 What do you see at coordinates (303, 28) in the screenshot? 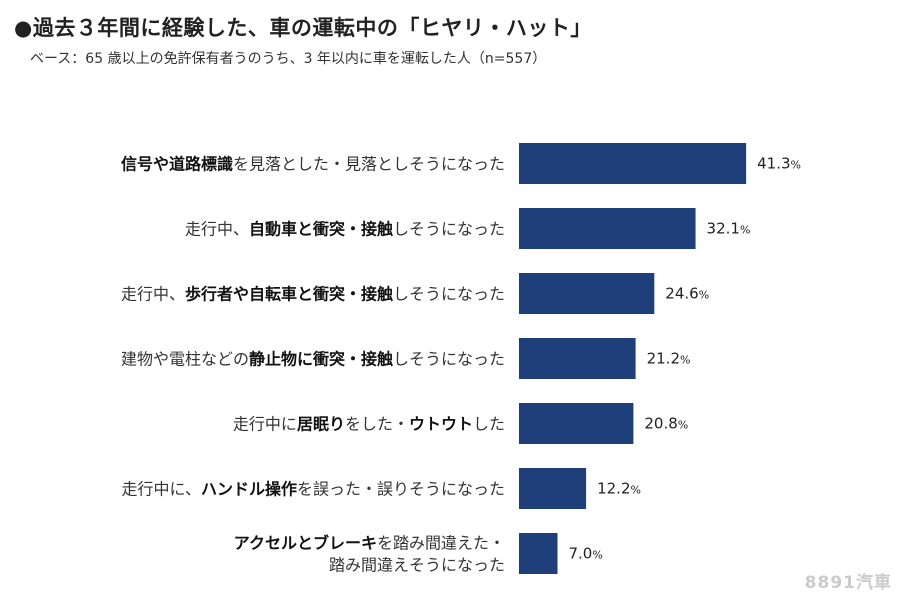
I see `chart-title: ●過去３年間に経験した、車の運転中の「ヒヤリ・ハット」` at bounding box center [303, 28].